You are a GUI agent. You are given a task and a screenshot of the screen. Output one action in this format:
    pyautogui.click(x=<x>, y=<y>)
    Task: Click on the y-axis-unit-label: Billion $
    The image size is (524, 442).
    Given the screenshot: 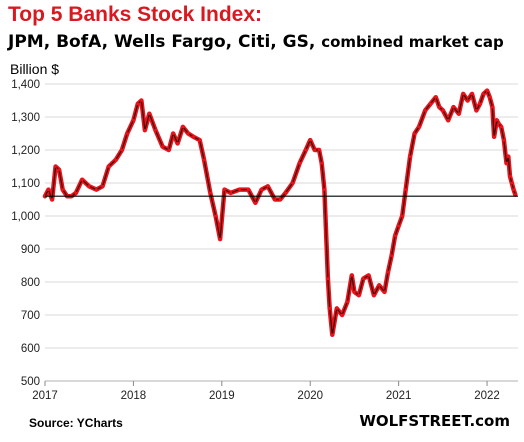 What is the action you would take?
    pyautogui.click(x=35, y=69)
    